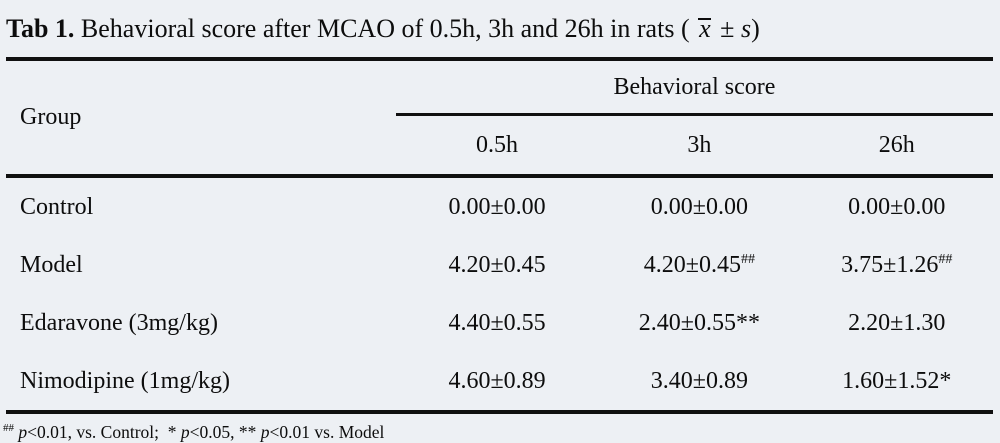 Image resolution: width=1000 pixels, height=443 pixels. Describe the element at coordinates (897, 264) in the screenshot. I see `value-cell: 3.75±1.26##` at that location.